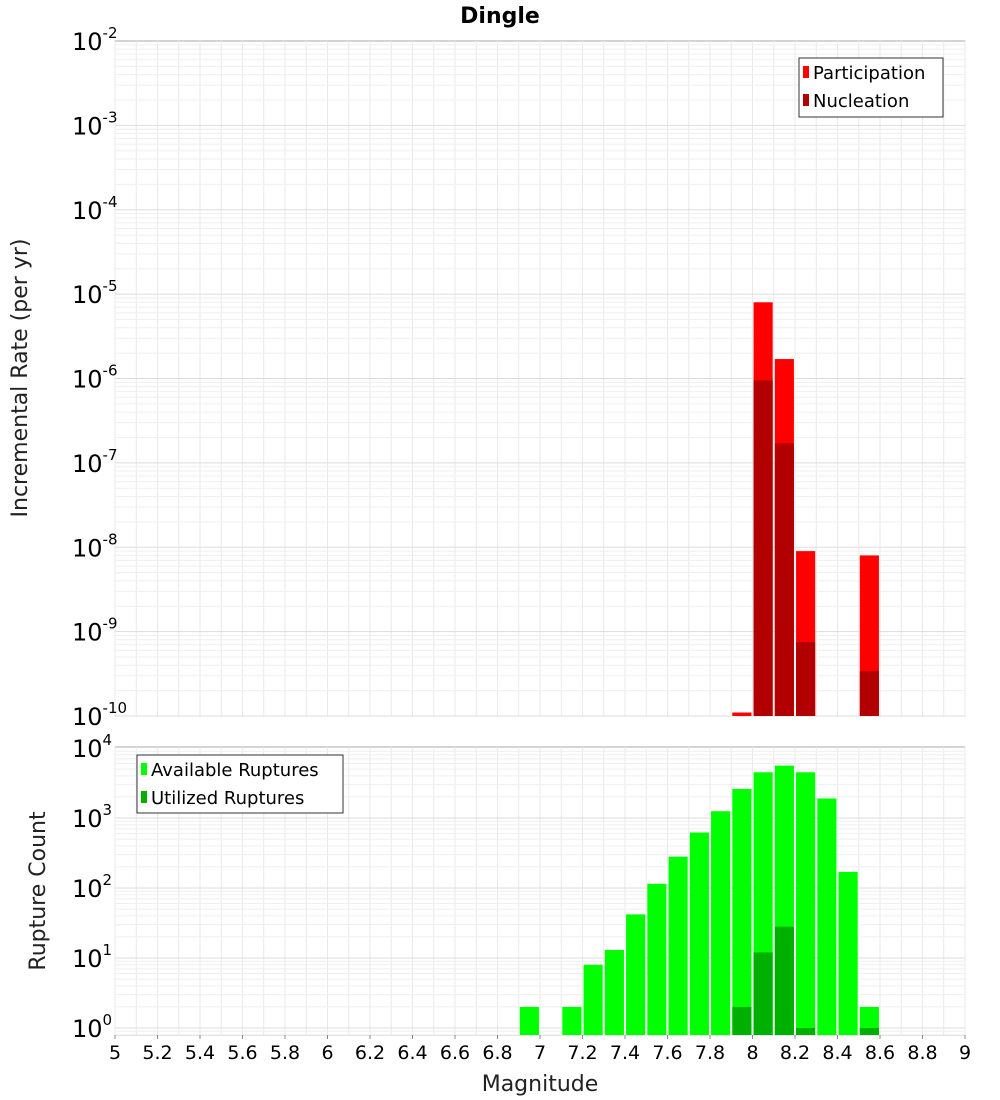 The image size is (1000, 1100). Describe the element at coordinates (795, 1053) in the screenshot. I see `x-tick-label: 8.2` at that location.